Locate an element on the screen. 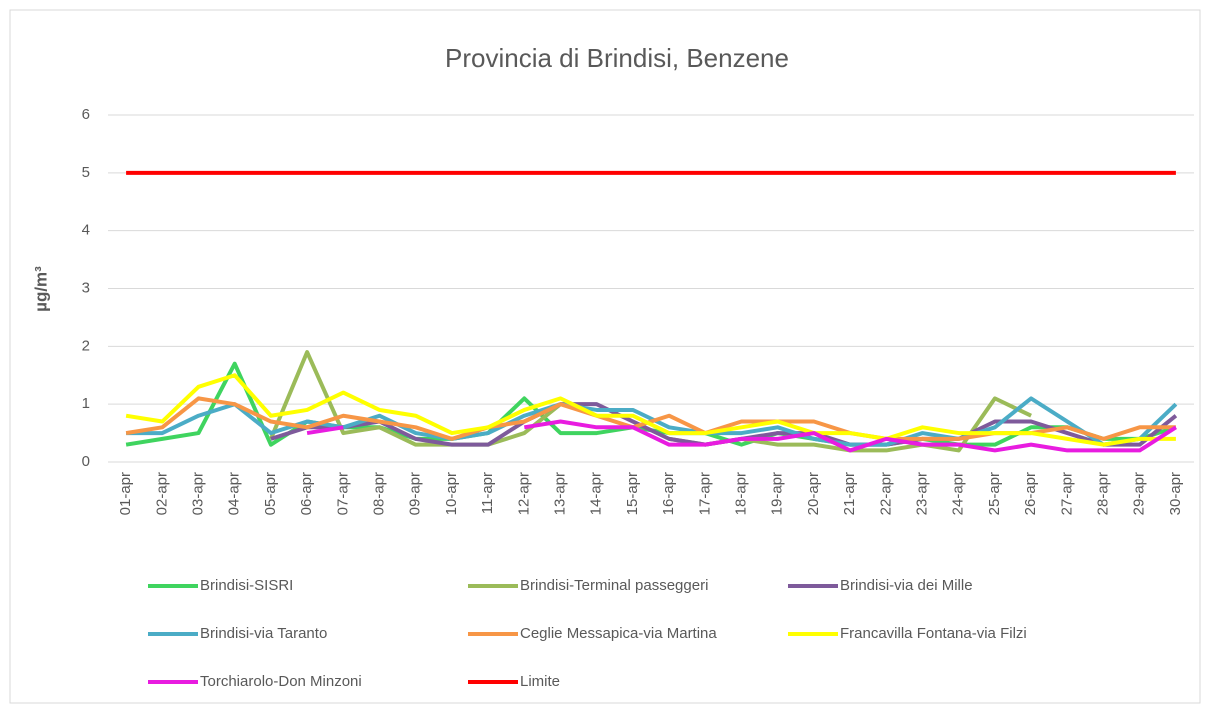  y-tick-label: 4 is located at coordinates (86, 230).